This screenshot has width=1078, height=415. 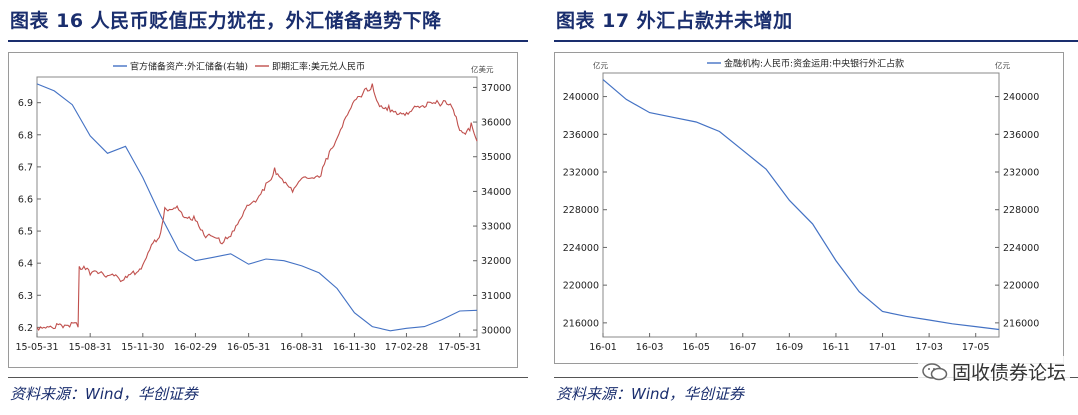 What do you see at coordinates (935, 371) in the screenshot?
I see `wechat-icon` at bounding box center [935, 371].